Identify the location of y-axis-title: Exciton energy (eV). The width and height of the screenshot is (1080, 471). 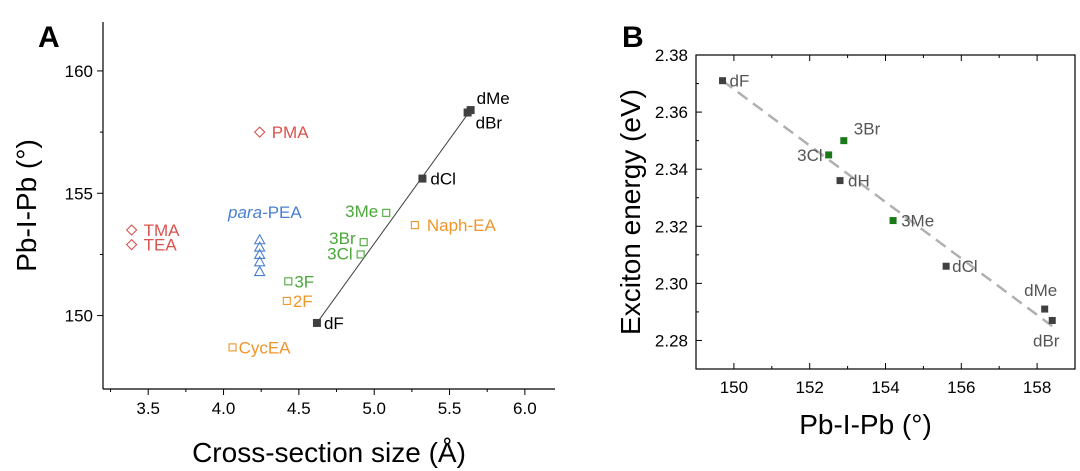
(630, 212).